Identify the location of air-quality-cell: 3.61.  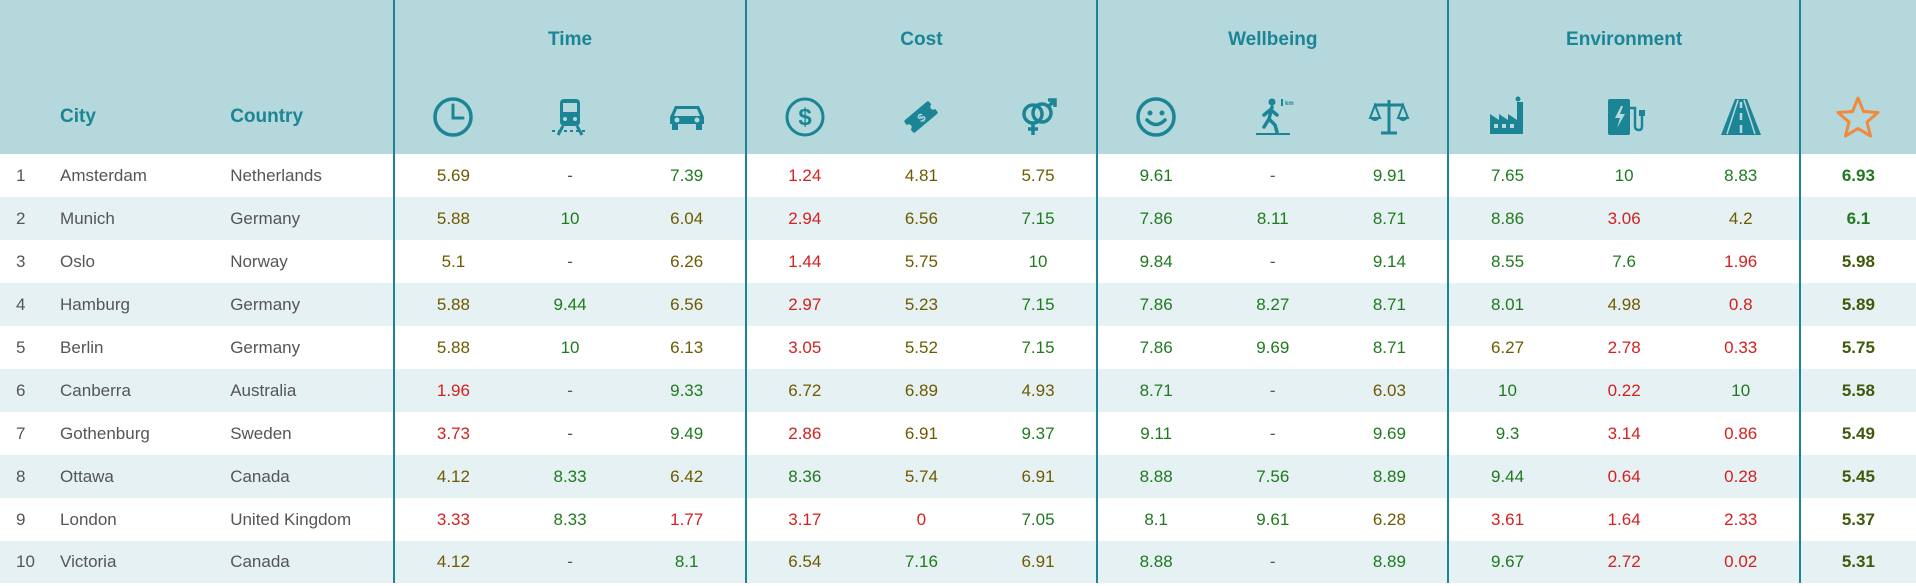
(1506, 519).